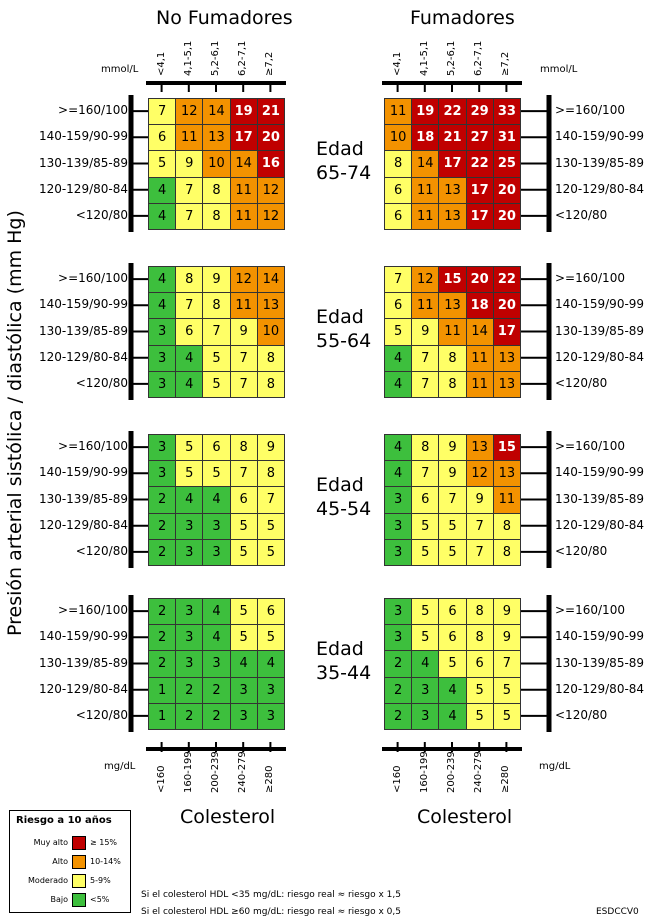 This screenshot has width=649, height=924. What do you see at coordinates (424, 772) in the screenshot?
I see `mgdl-label-right: 160-199` at bounding box center [424, 772].